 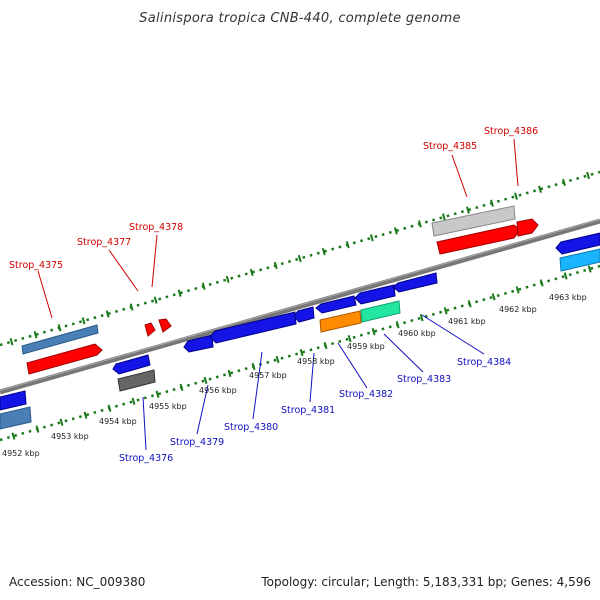 I want to click on kbp-label: 4959 kbp, so click(x=366, y=346).